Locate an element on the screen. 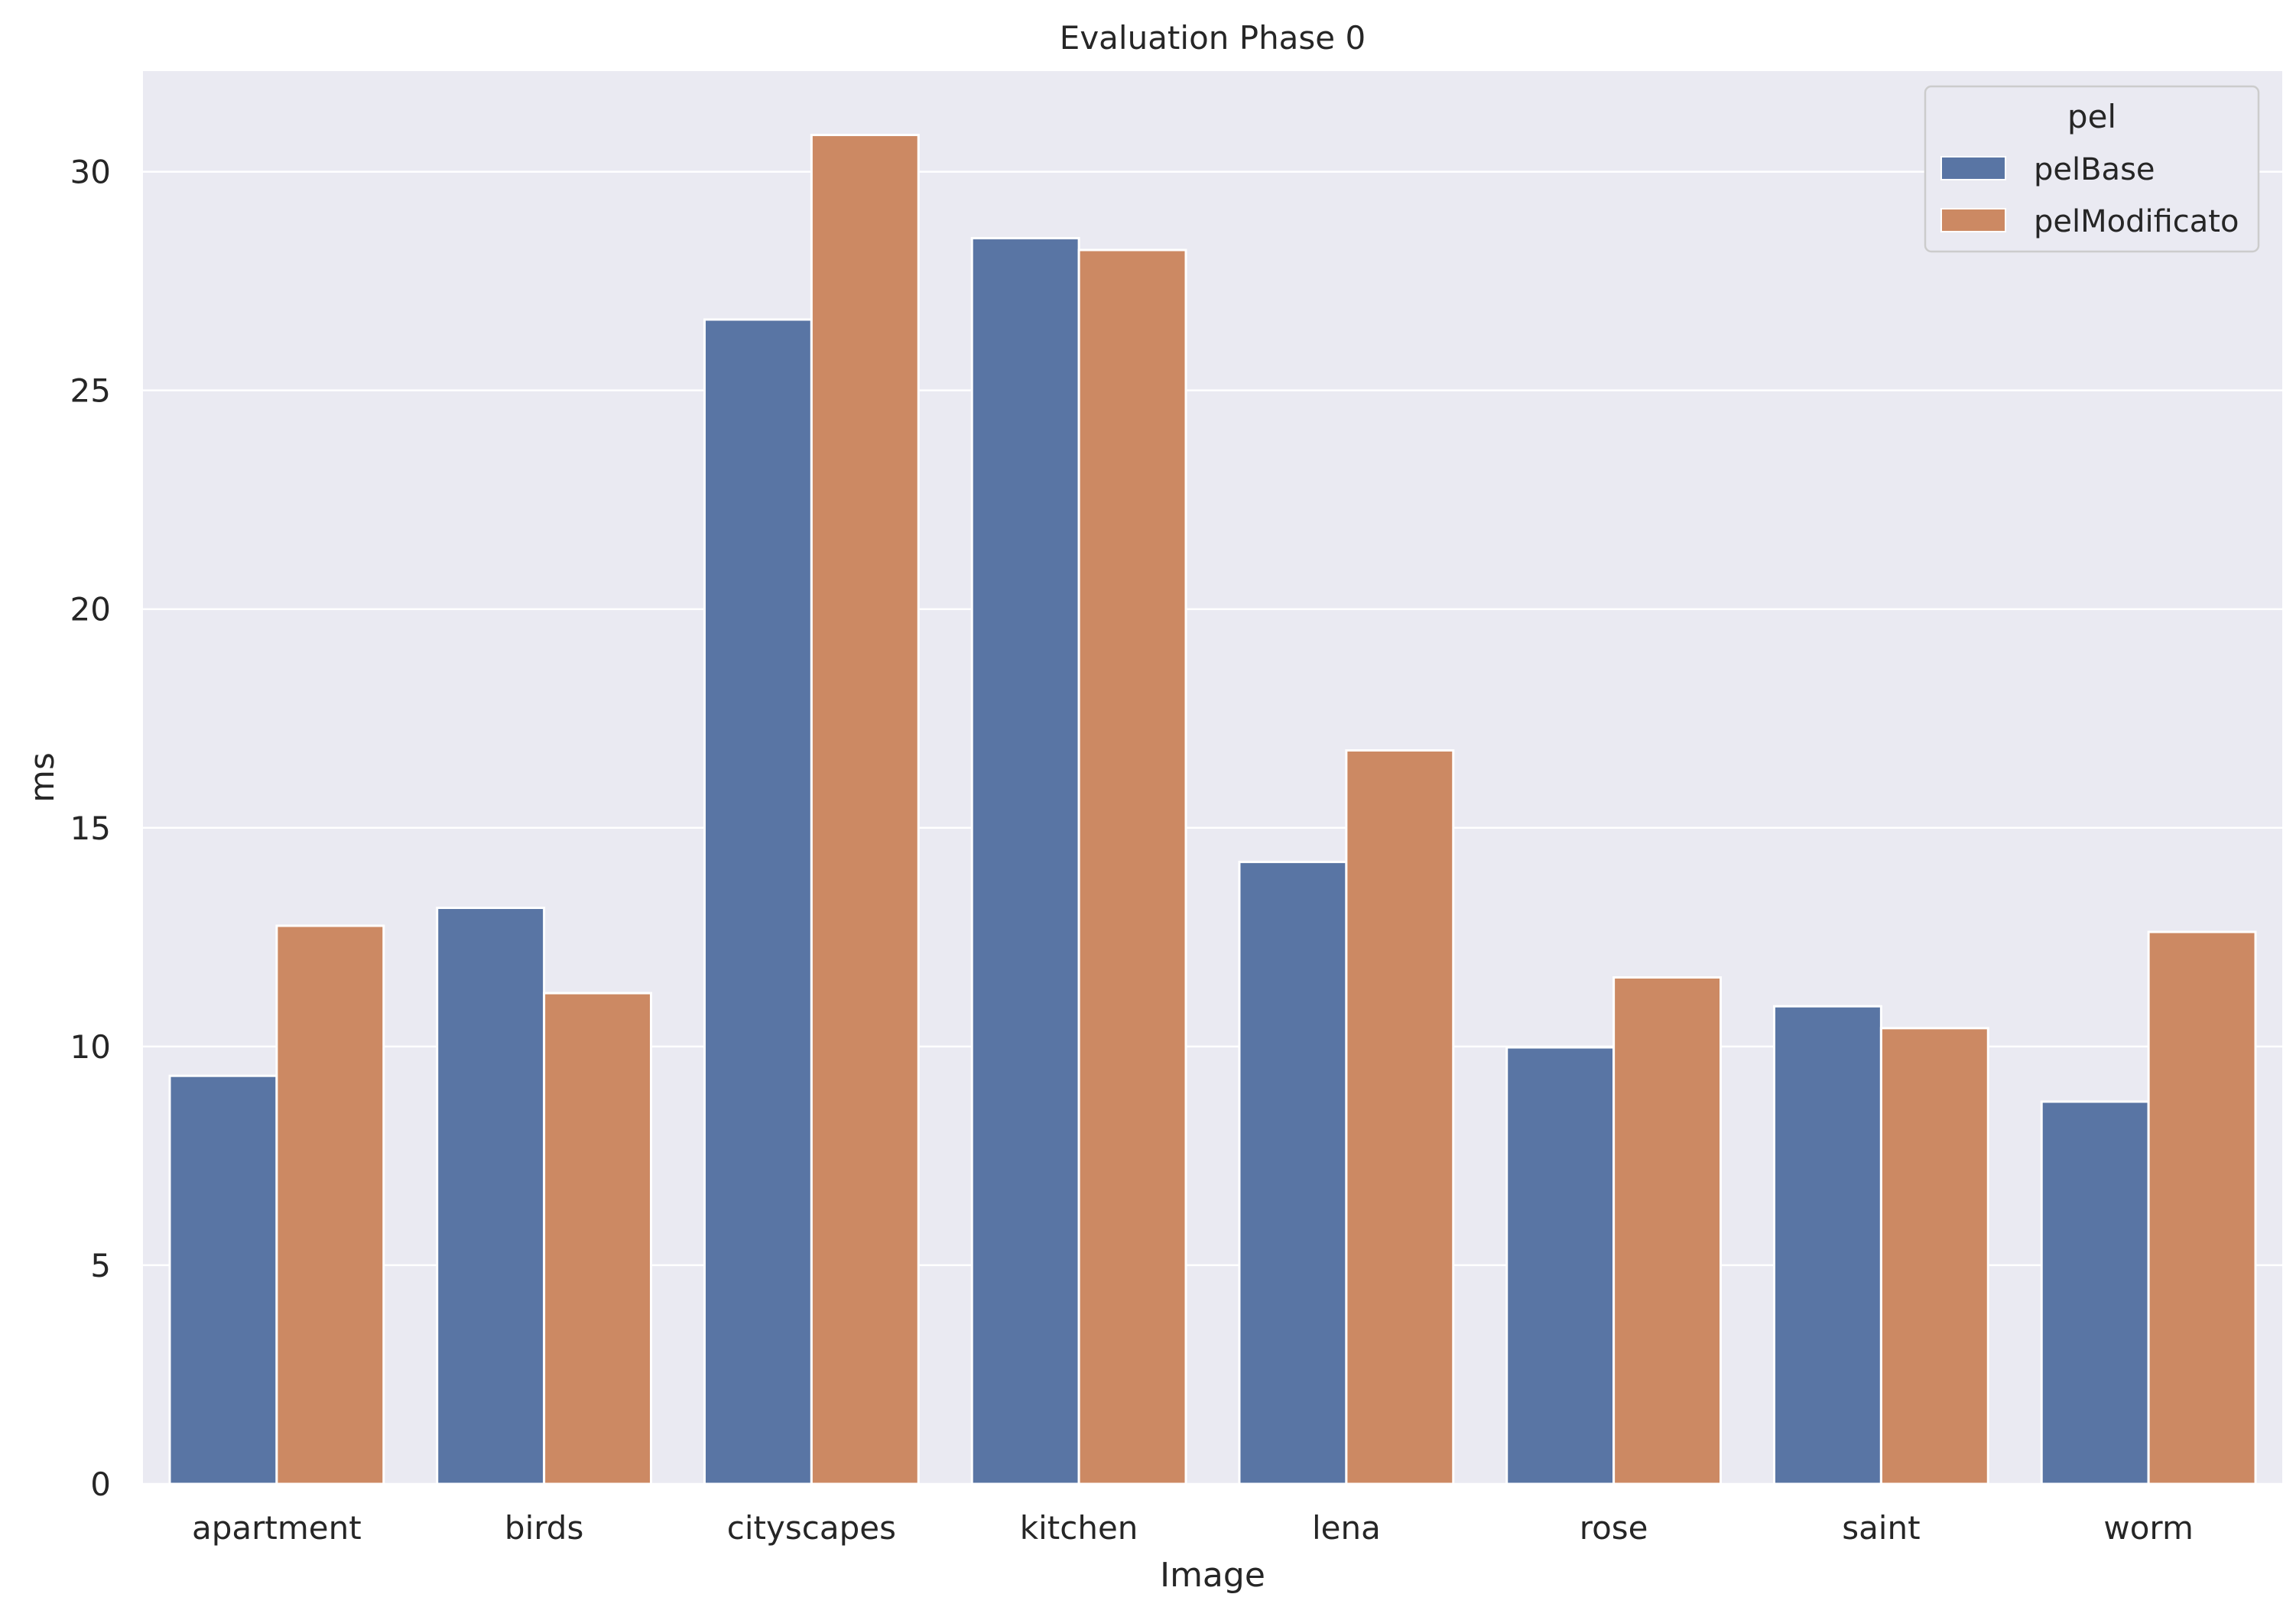 Image resolution: width=2296 pixels, height=1620 pixels. y-tick-label: 15 is located at coordinates (90, 828).